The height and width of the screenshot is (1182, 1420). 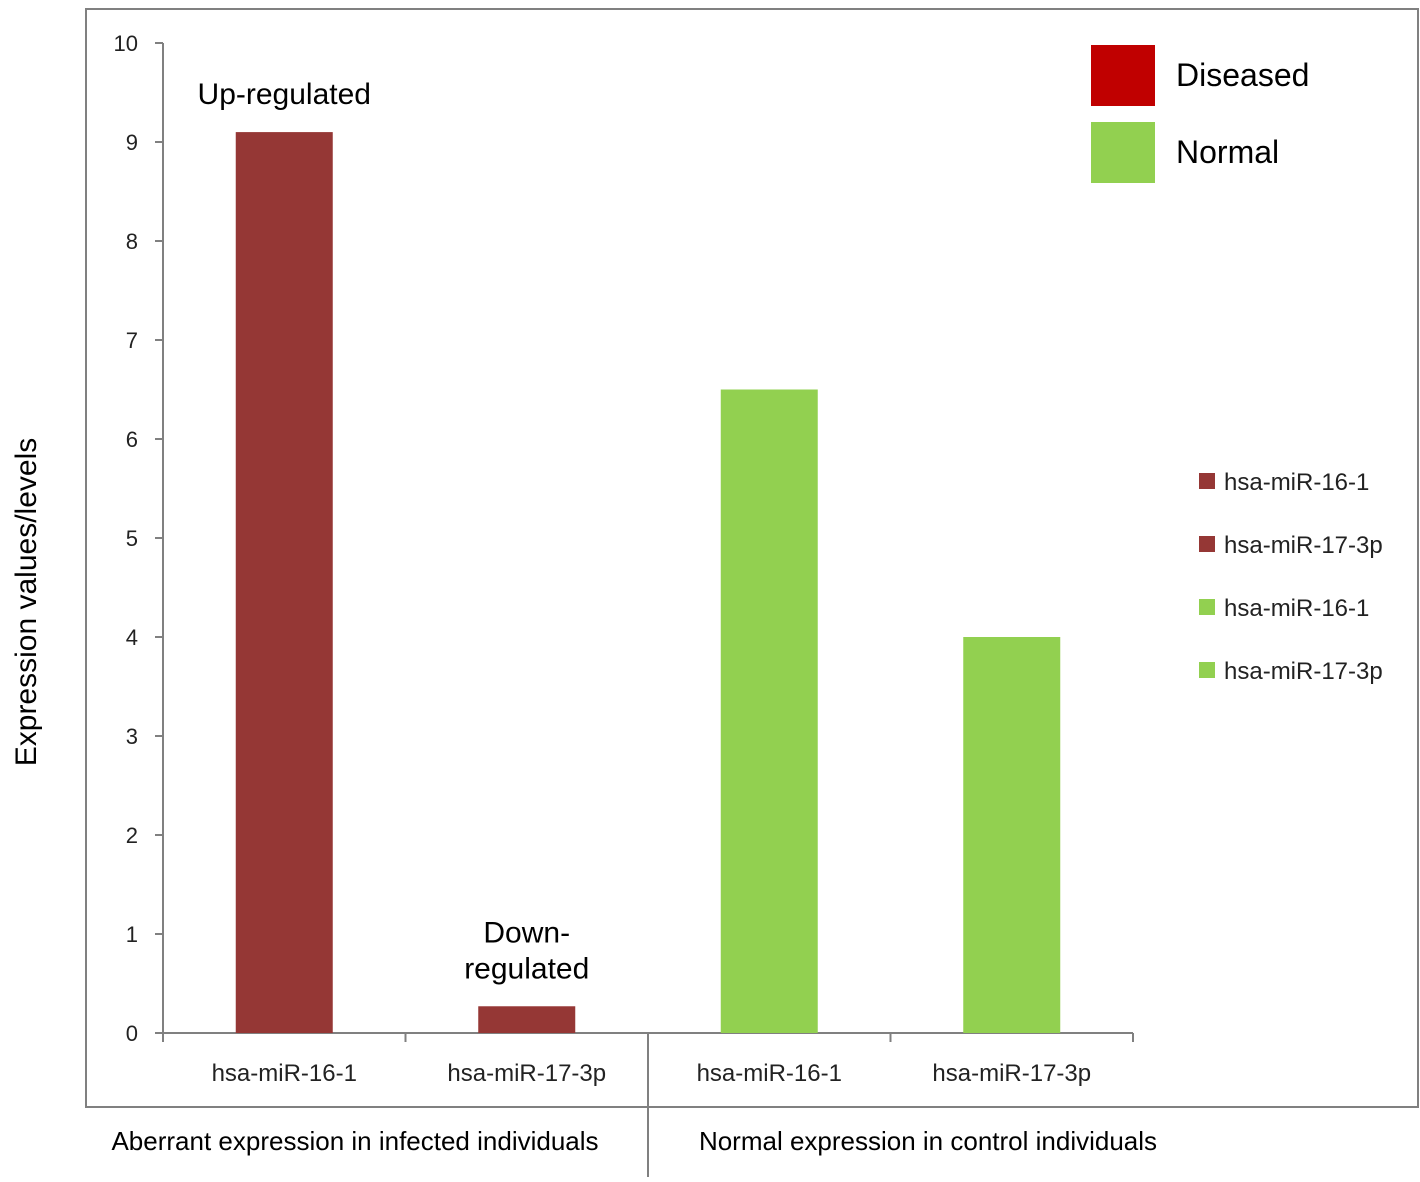 I want to click on y-tick-label: 9, so click(x=132, y=142).